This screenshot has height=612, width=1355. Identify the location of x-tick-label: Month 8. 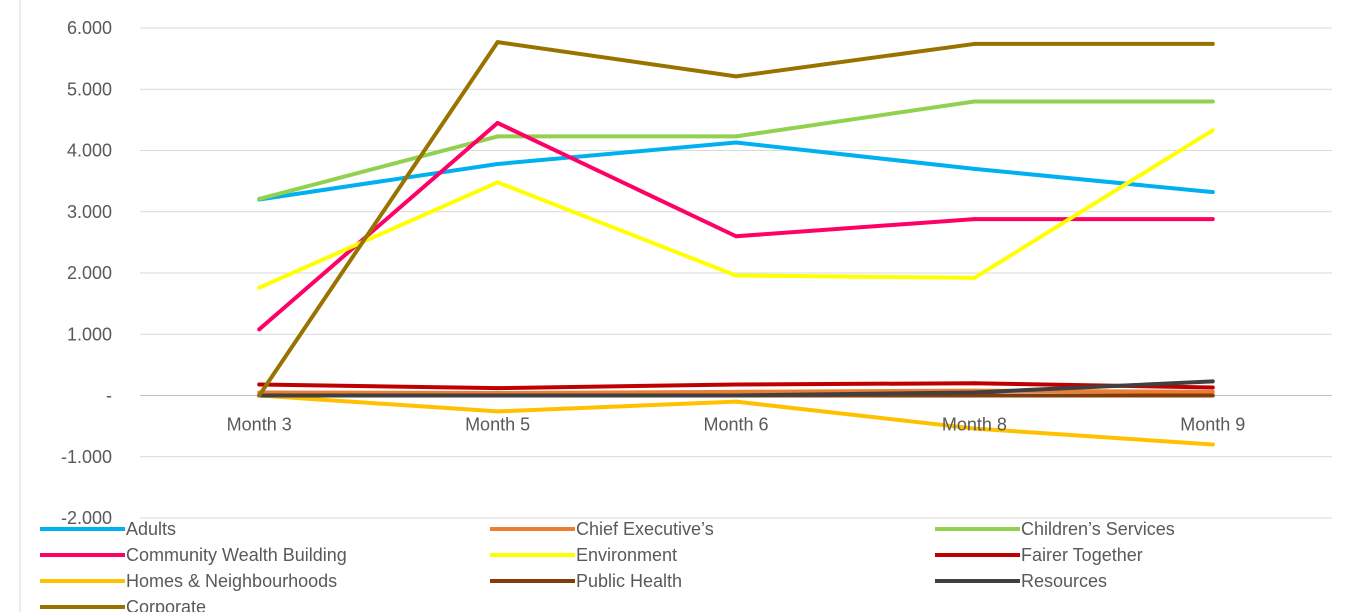
(974, 425).